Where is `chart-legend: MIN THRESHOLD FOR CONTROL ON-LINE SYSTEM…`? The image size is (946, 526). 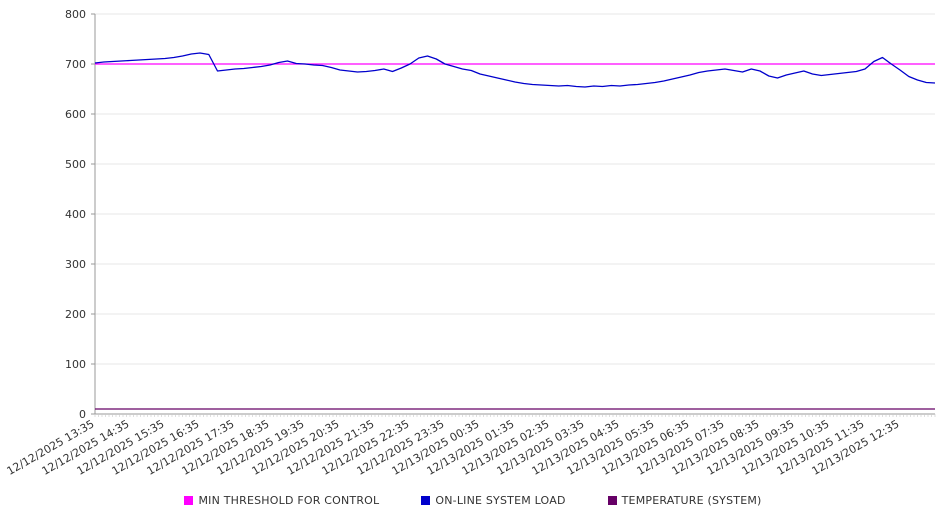 chart-legend: MIN THRESHOLD FOR CONTROL ON-LINE SYSTEM… is located at coordinates (473, 500).